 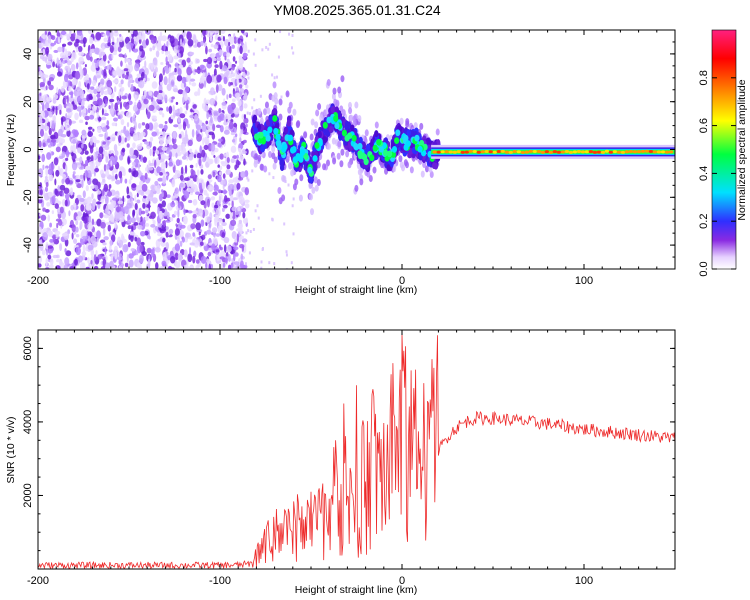 What do you see at coordinates (584, 281) in the screenshot?
I see `spectrogram-xtick-label: 100` at bounding box center [584, 281].